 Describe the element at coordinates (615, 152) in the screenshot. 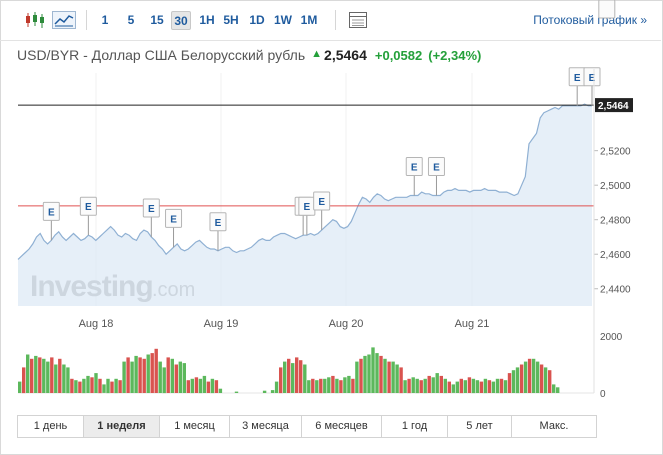

I see `y-tick-label-4: 2,5200` at that location.